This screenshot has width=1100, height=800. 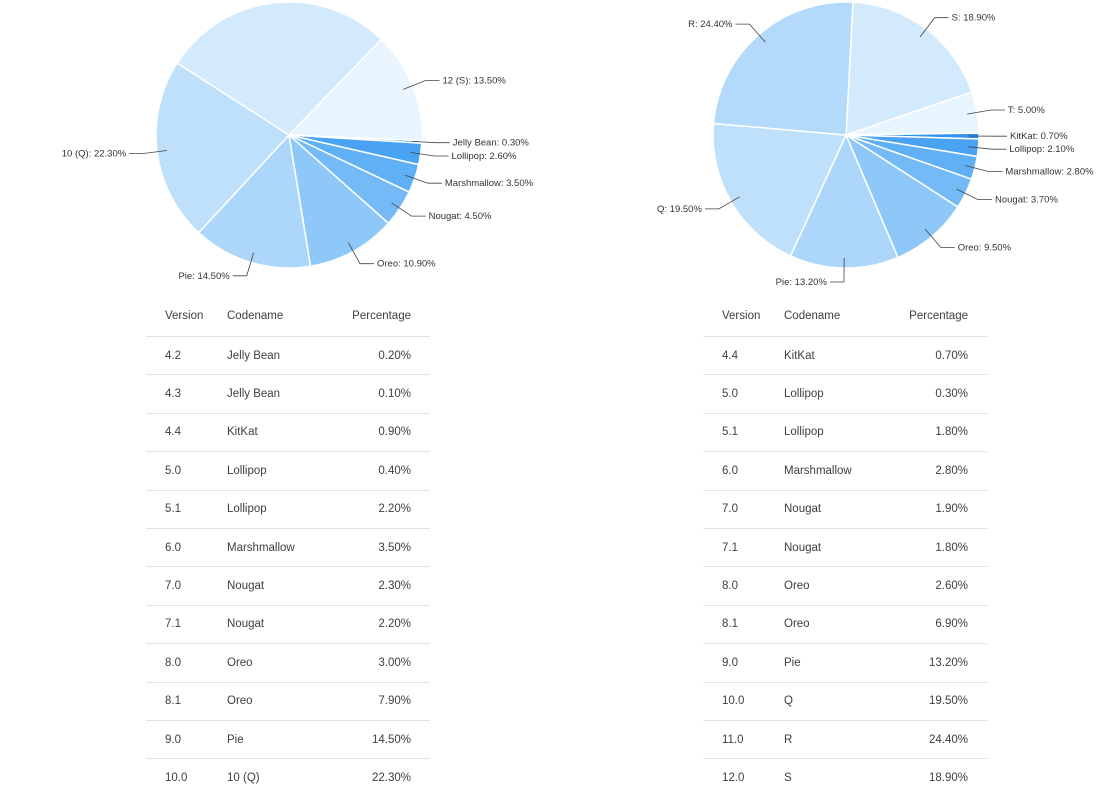 I want to click on cell-percentage: 6.90%, so click(x=935, y=624).